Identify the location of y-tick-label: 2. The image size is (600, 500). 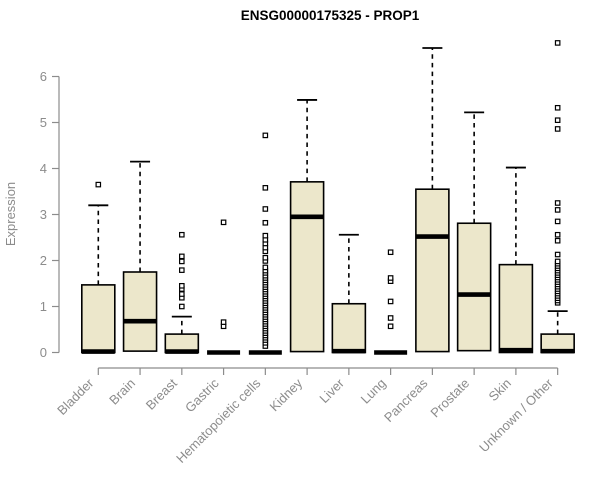
(43, 260).